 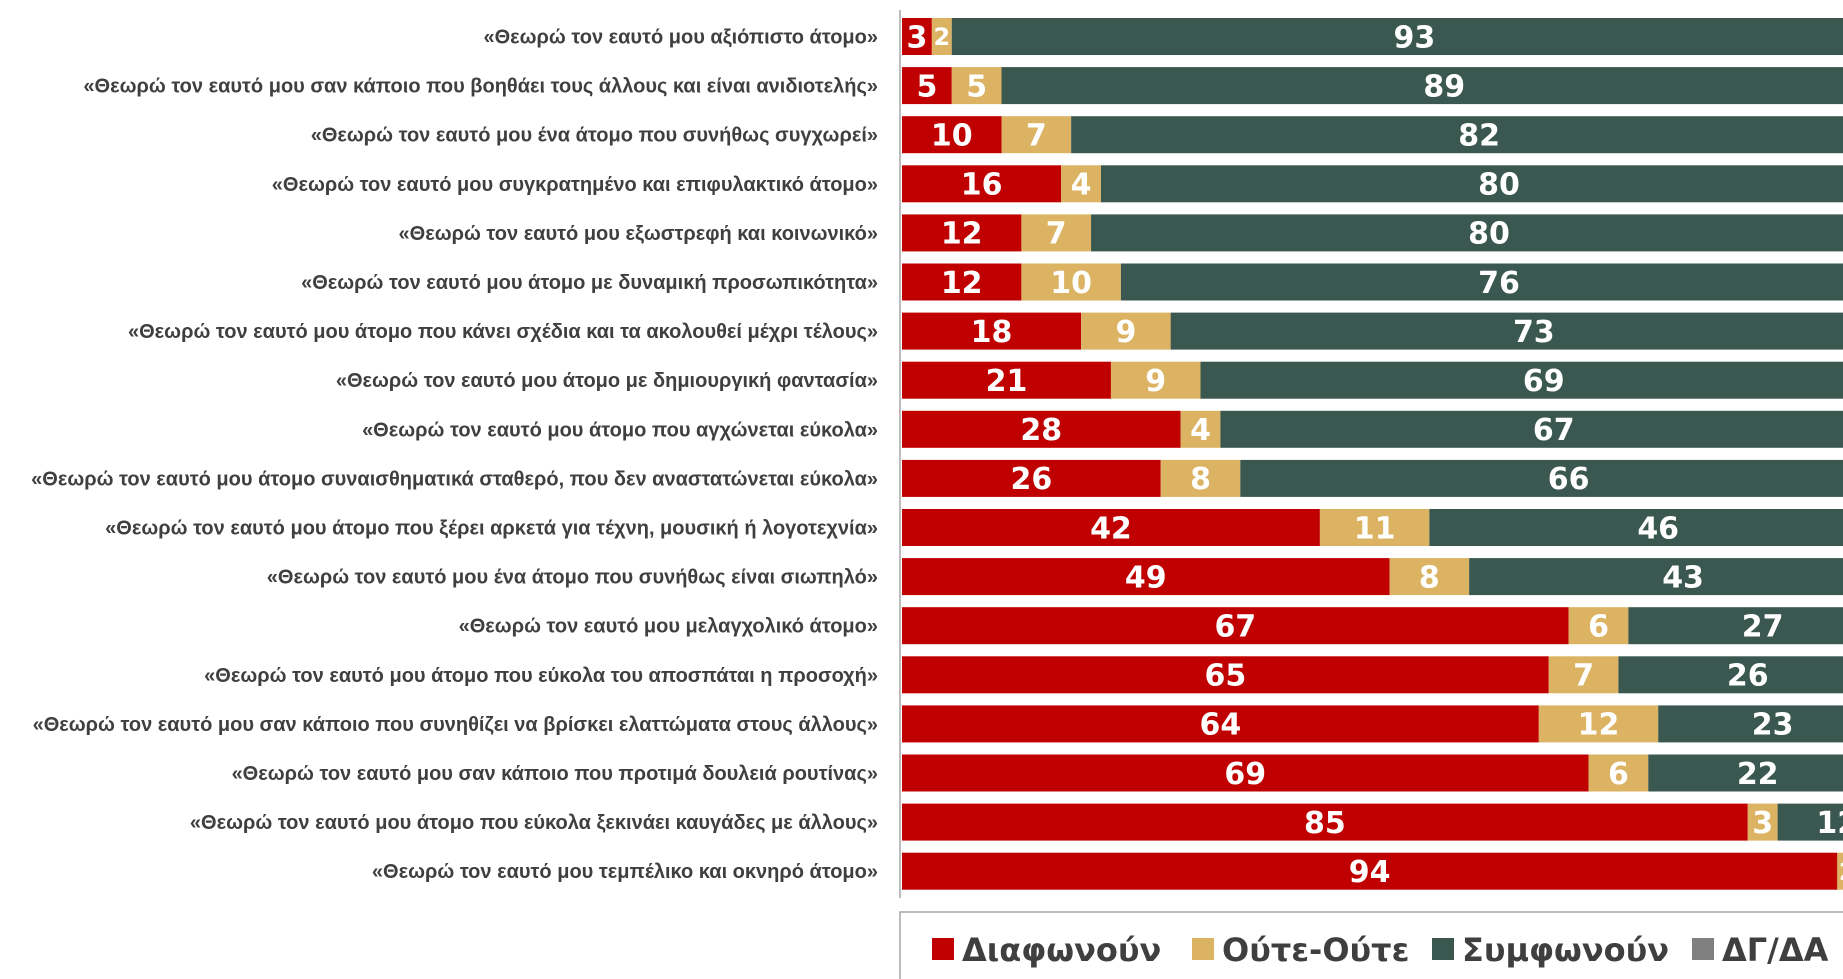 I want to click on data-label: 85, so click(x=1325, y=823).